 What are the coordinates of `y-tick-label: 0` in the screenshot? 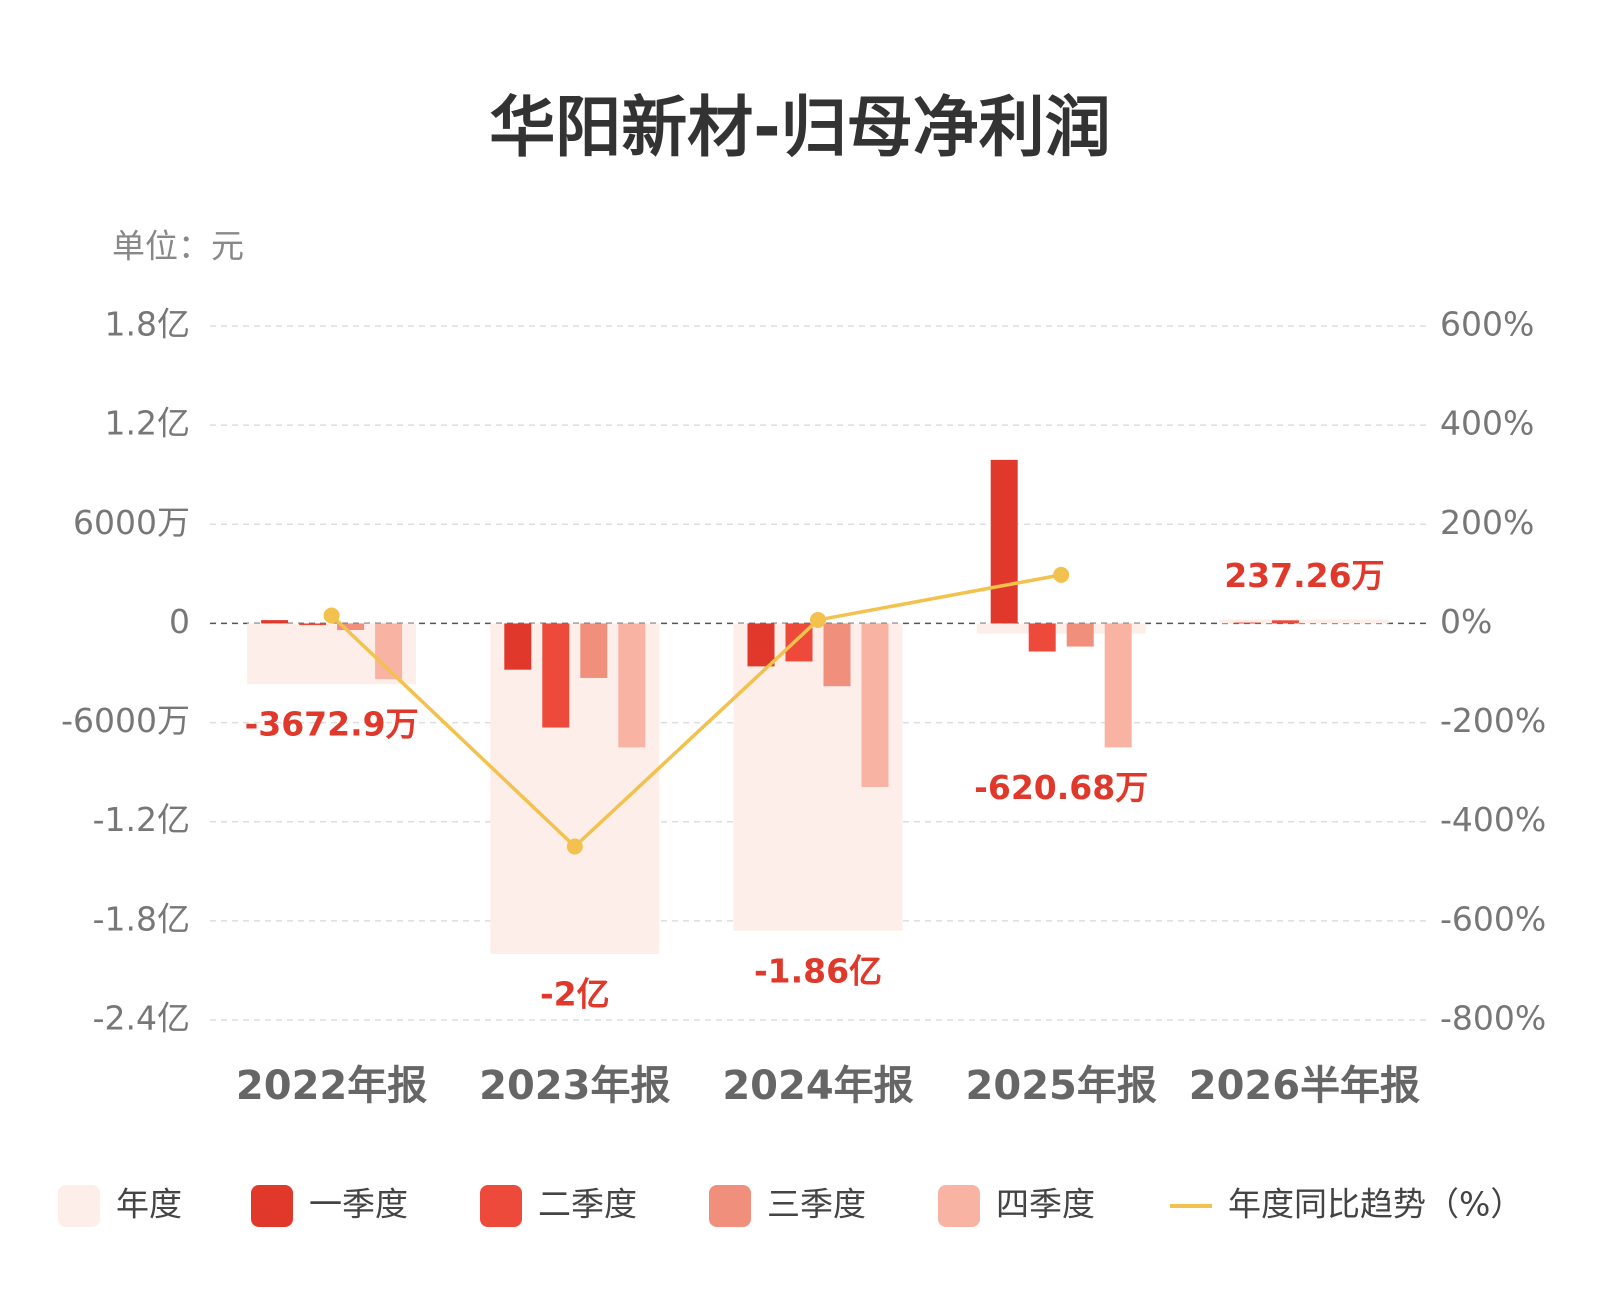 It's located at (179, 621).